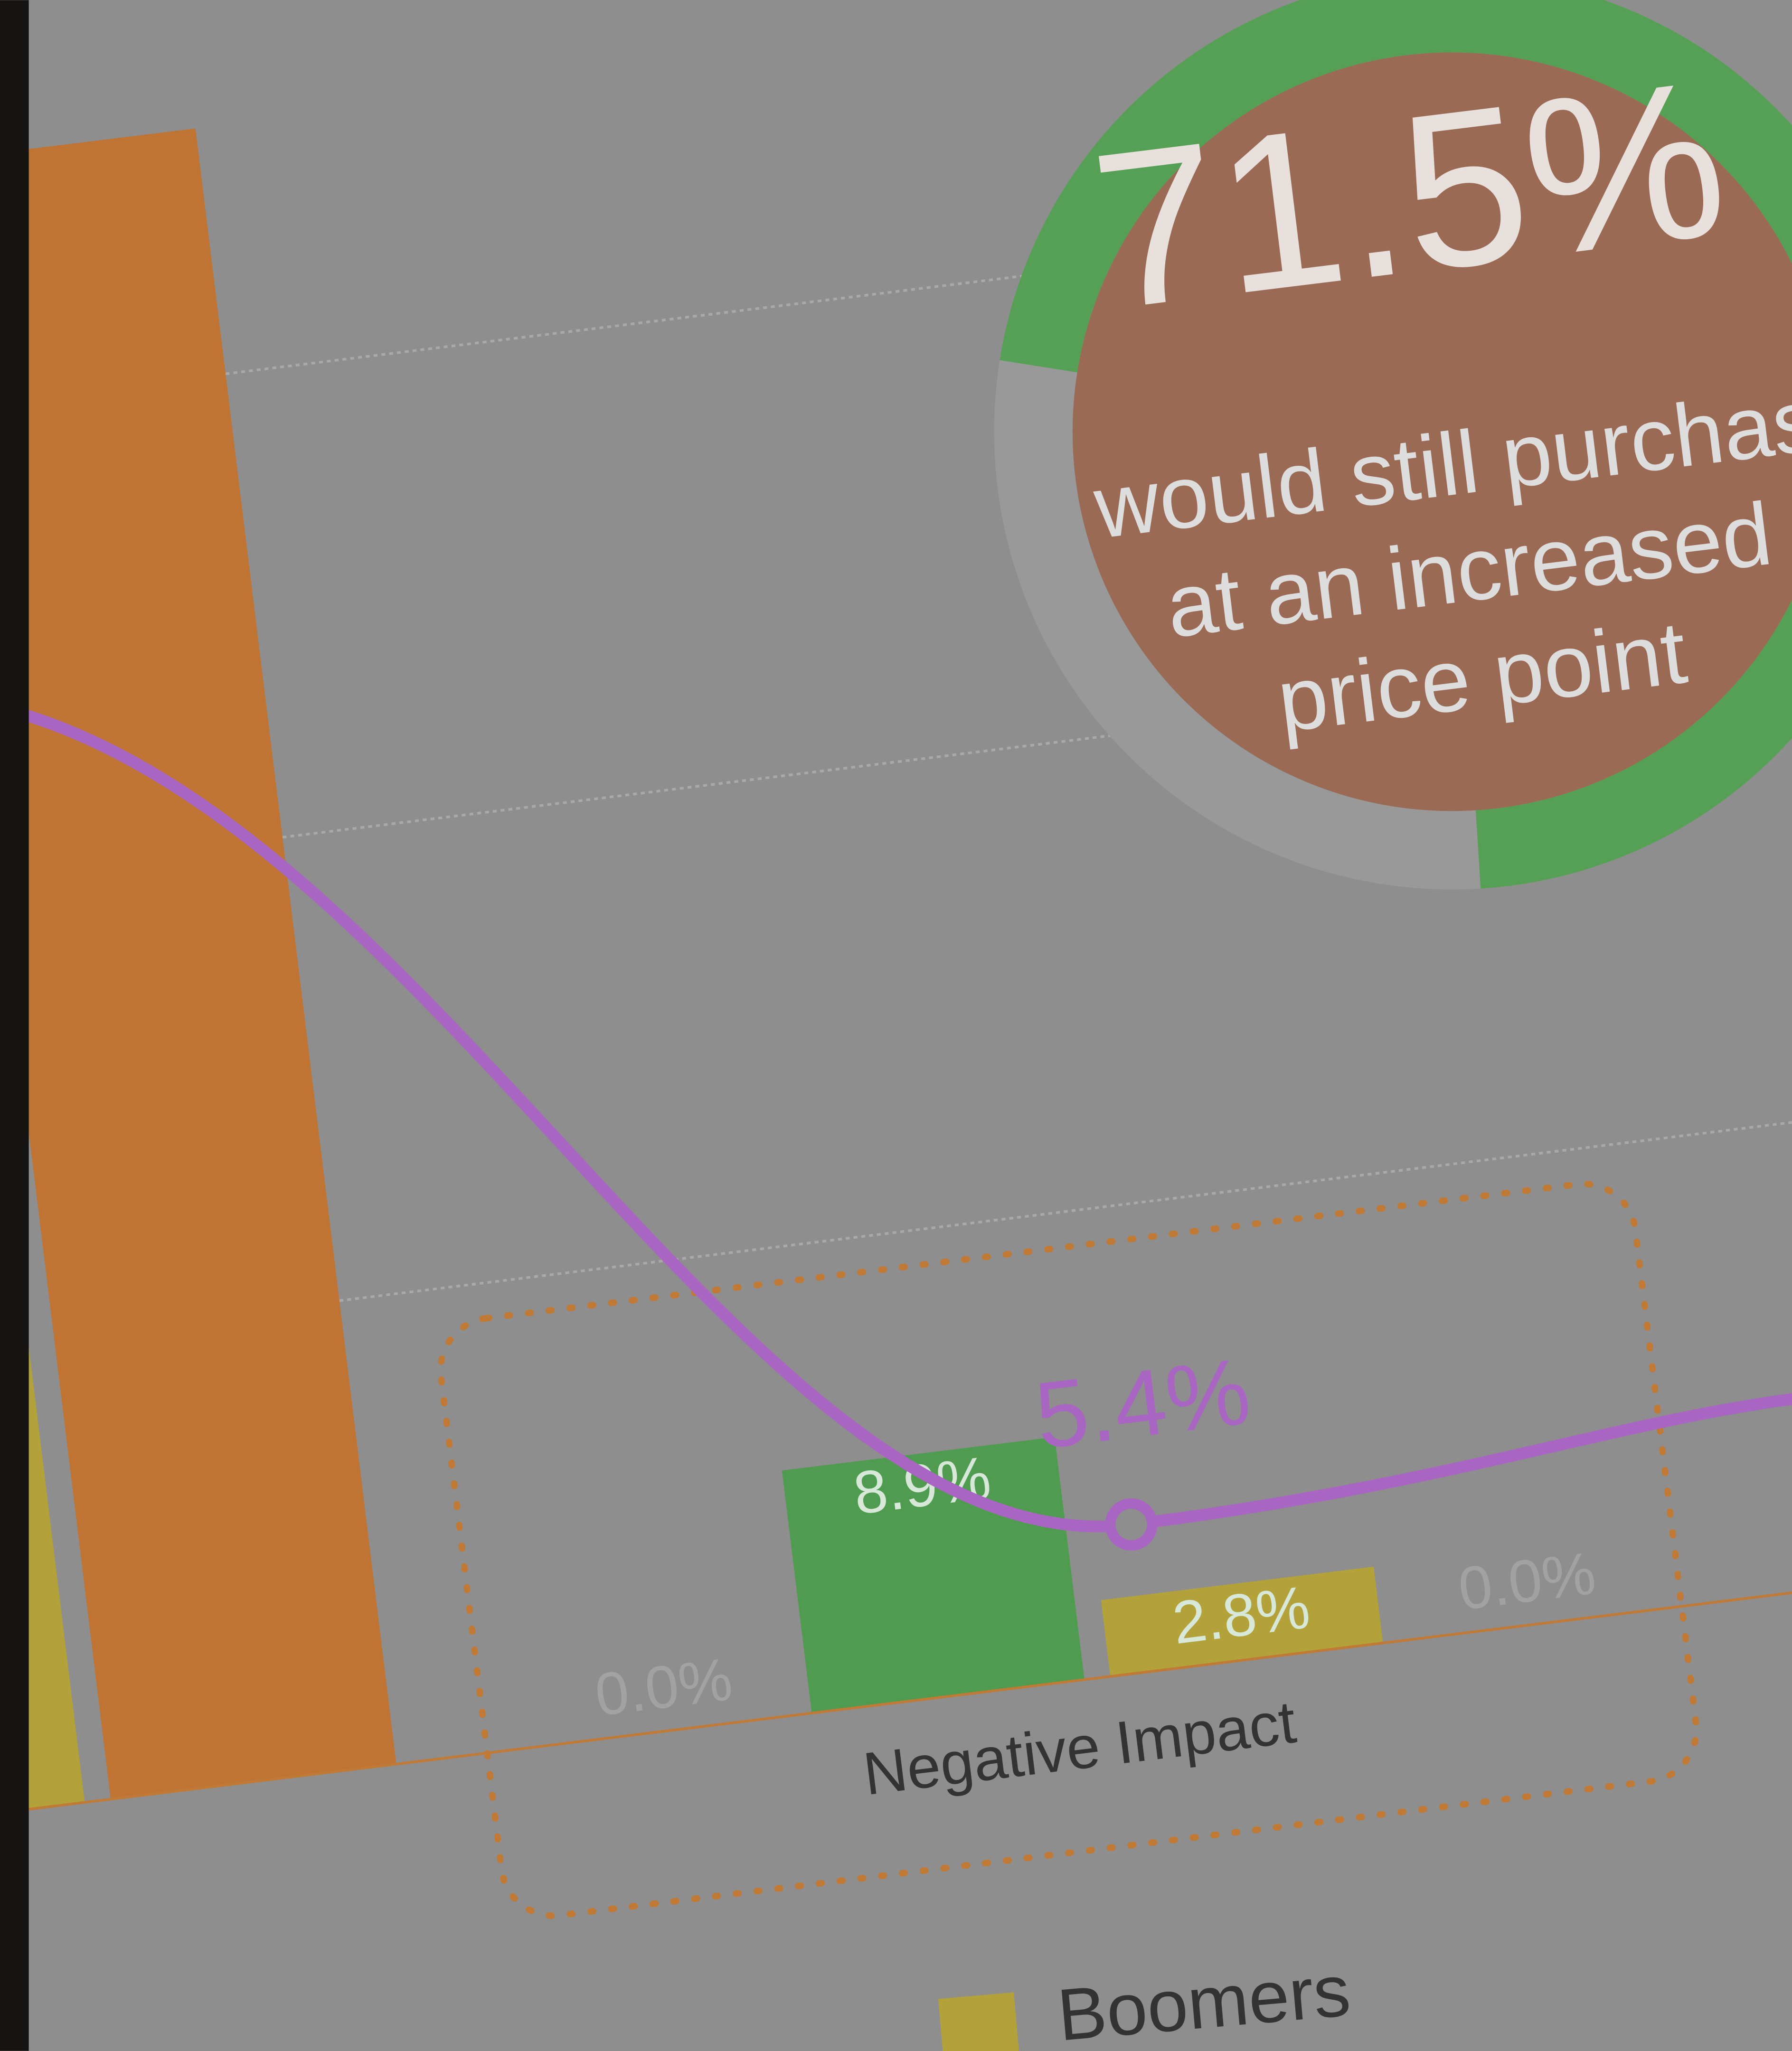 The width and height of the screenshot is (1792, 2051). I want to click on callout-photo, so click(1432, 431).